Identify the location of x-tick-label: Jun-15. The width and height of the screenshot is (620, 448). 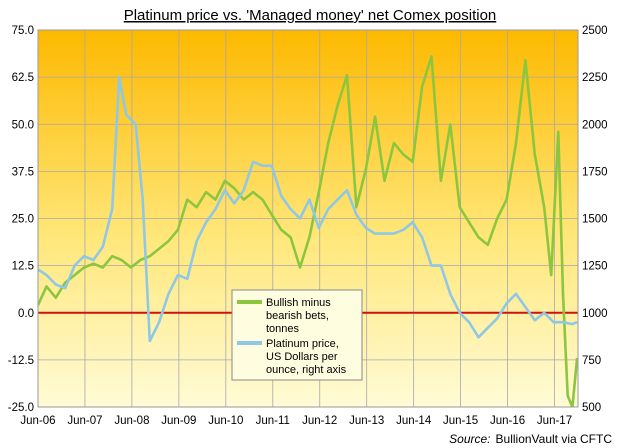
(460, 421).